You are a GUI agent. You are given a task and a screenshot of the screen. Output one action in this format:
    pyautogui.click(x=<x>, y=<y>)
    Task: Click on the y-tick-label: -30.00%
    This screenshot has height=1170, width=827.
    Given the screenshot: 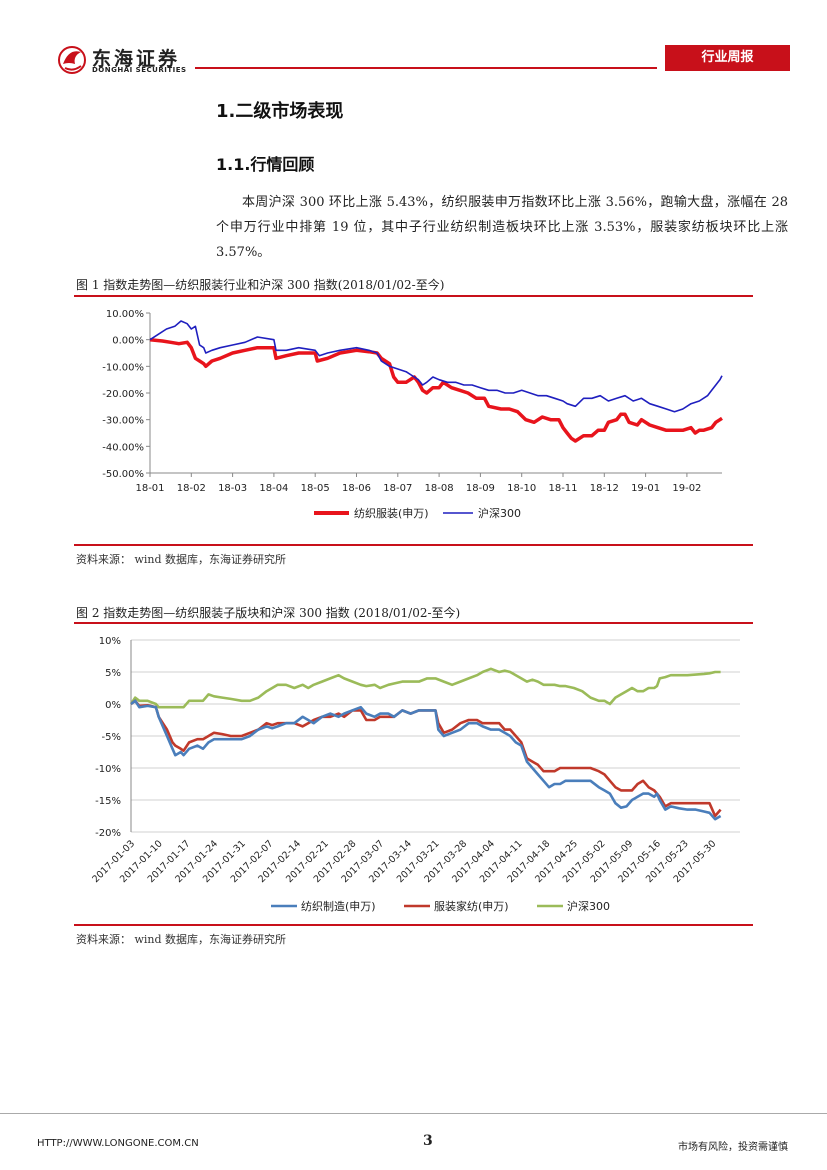 What is the action you would take?
    pyautogui.click(x=123, y=421)
    